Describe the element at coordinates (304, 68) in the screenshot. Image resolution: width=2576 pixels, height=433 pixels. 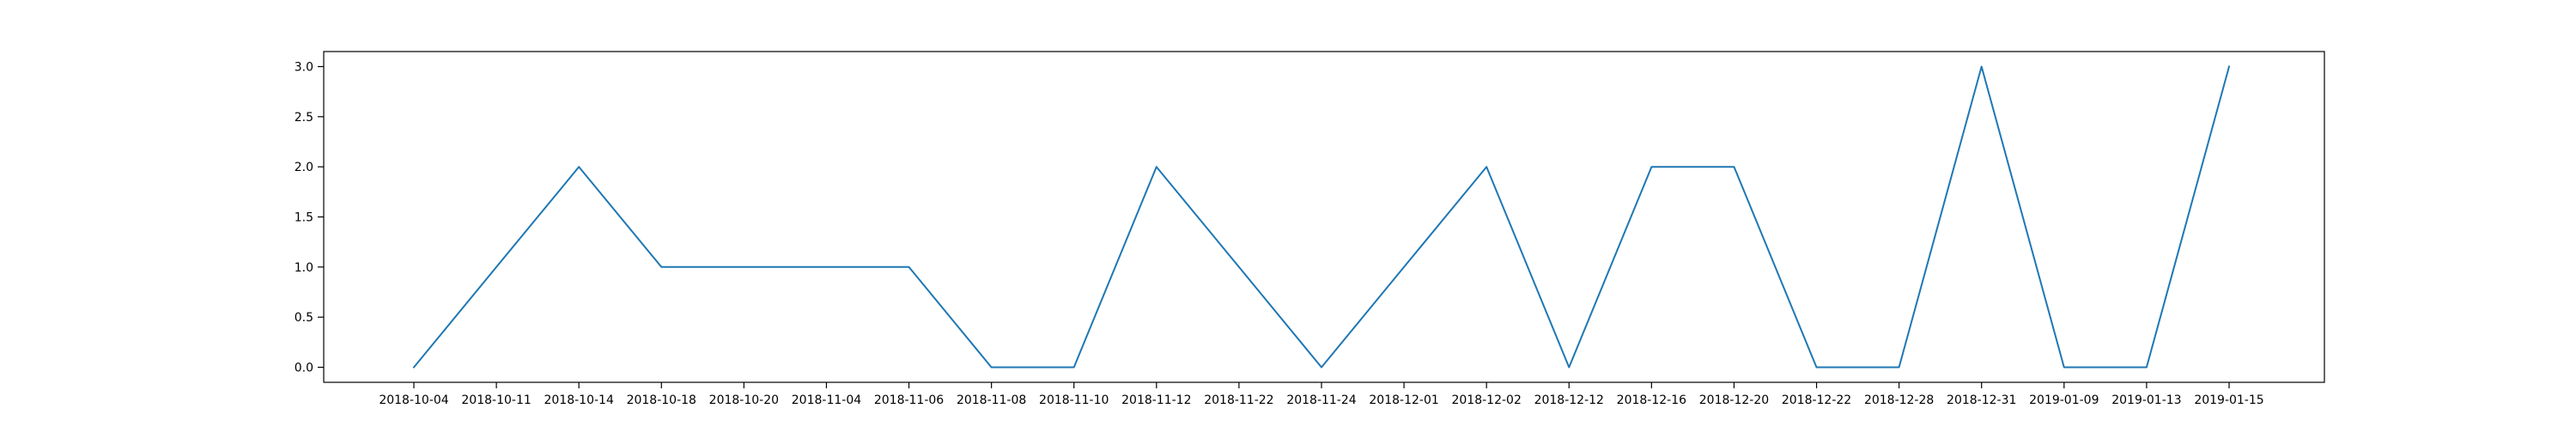
I see `y-tick-label: 3.0` at that location.